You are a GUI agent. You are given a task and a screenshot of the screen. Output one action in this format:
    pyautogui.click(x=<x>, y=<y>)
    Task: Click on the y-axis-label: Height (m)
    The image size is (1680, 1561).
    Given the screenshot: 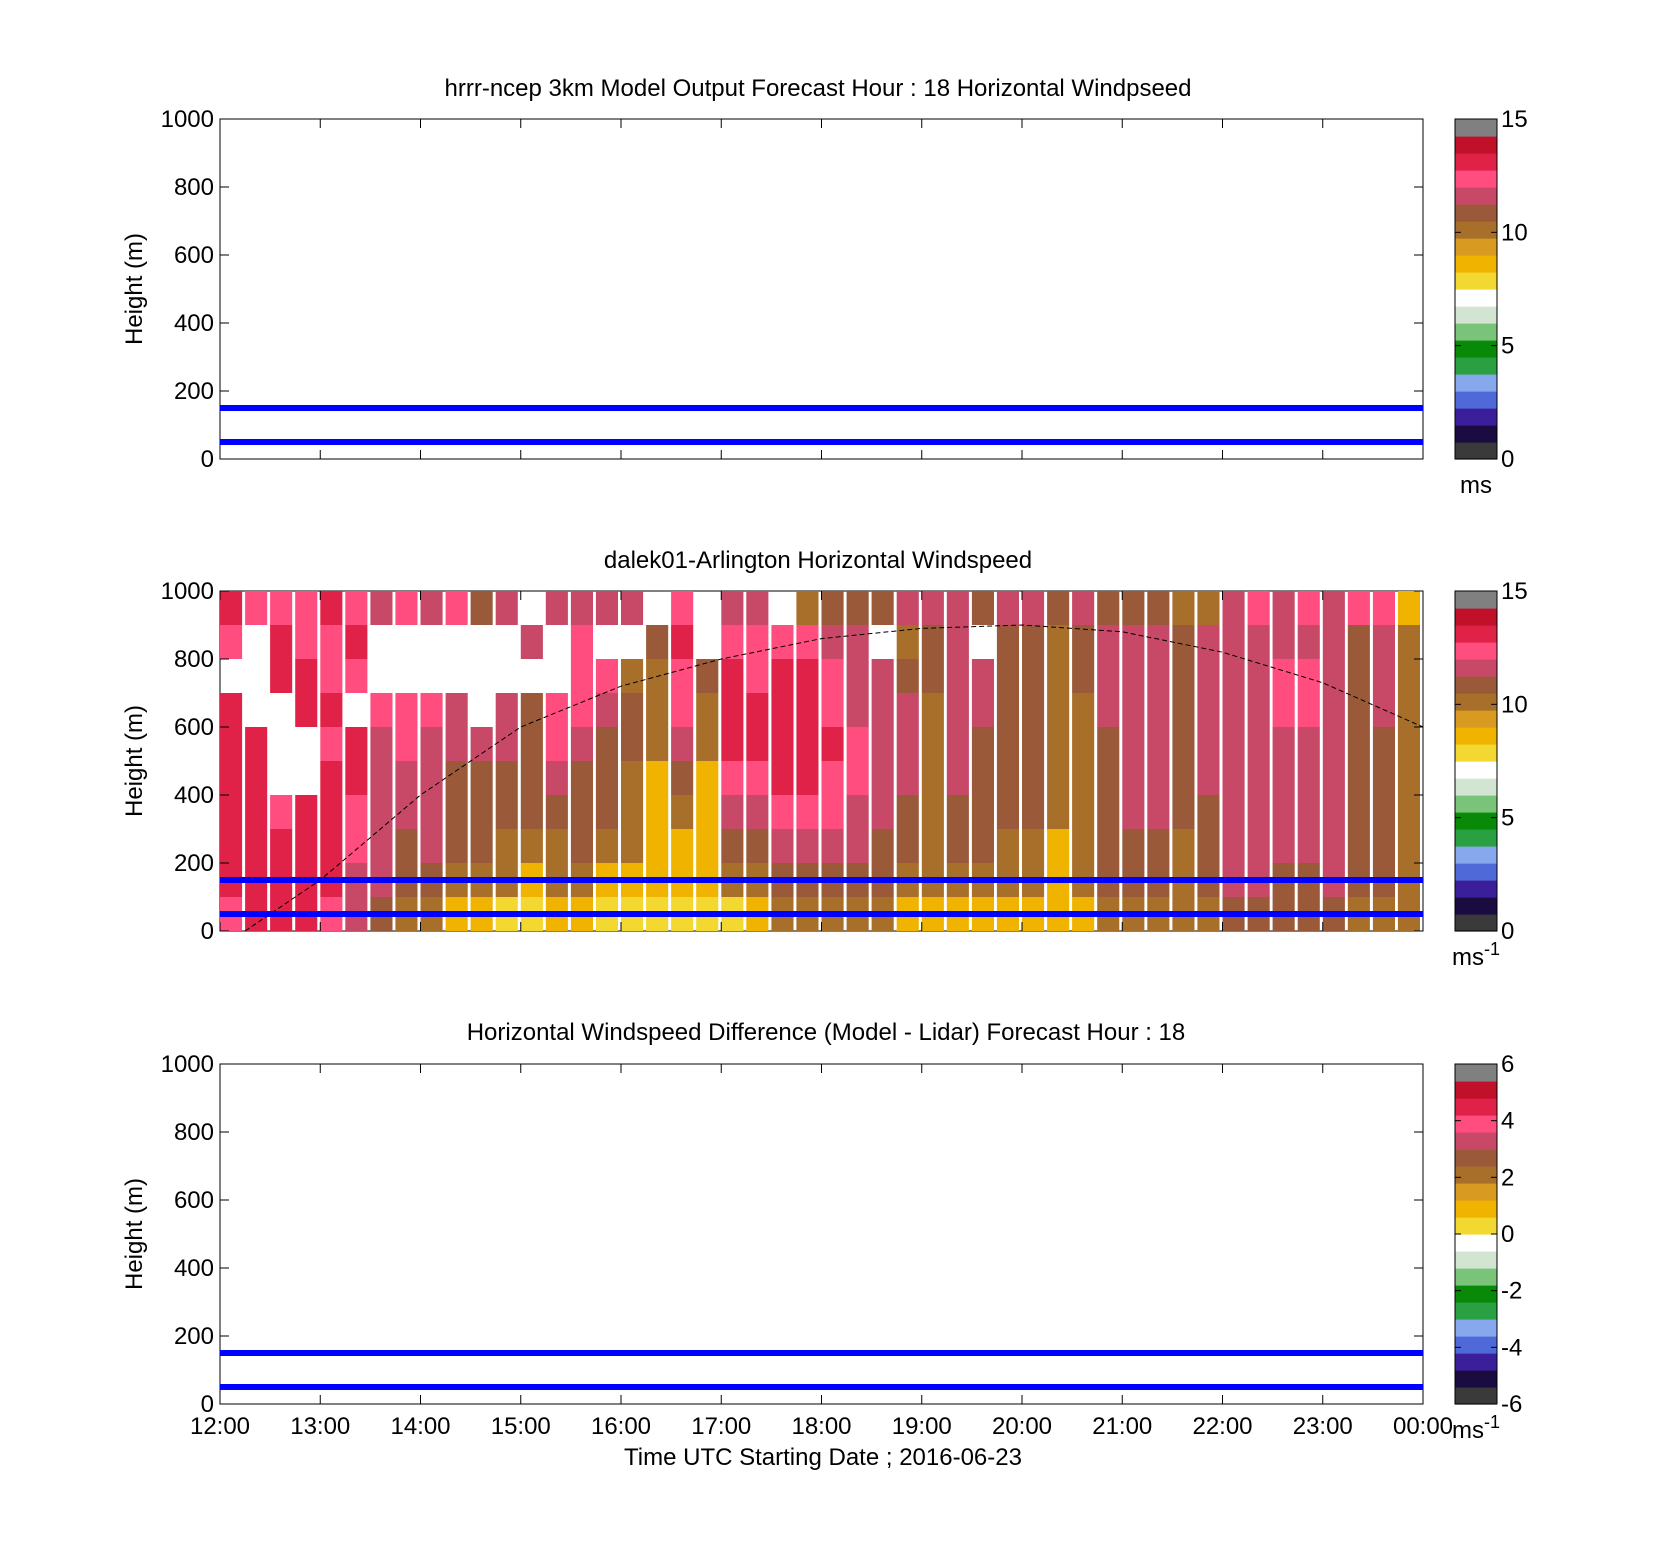 What is the action you would take?
    pyautogui.click(x=134, y=289)
    